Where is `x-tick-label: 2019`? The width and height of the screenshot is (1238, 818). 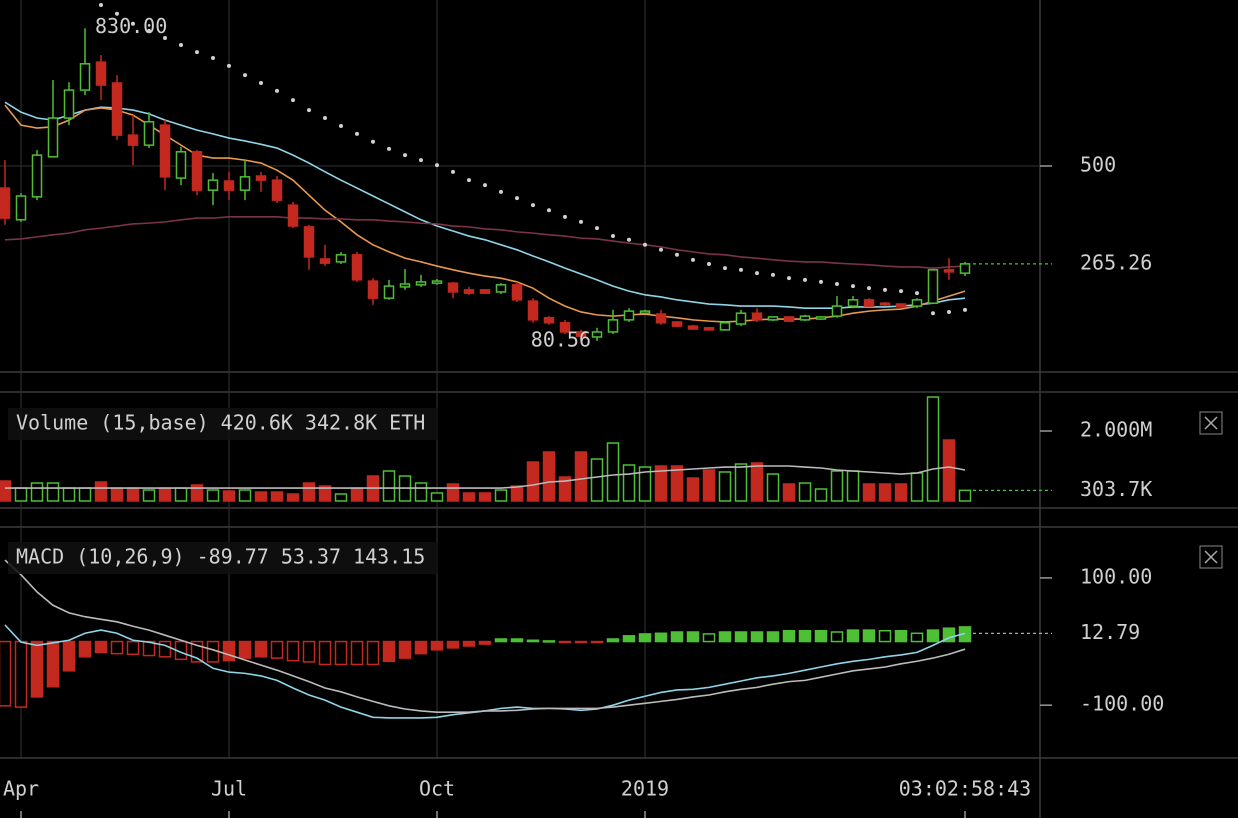 x-tick-label: 2019 is located at coordinates (645, 789).